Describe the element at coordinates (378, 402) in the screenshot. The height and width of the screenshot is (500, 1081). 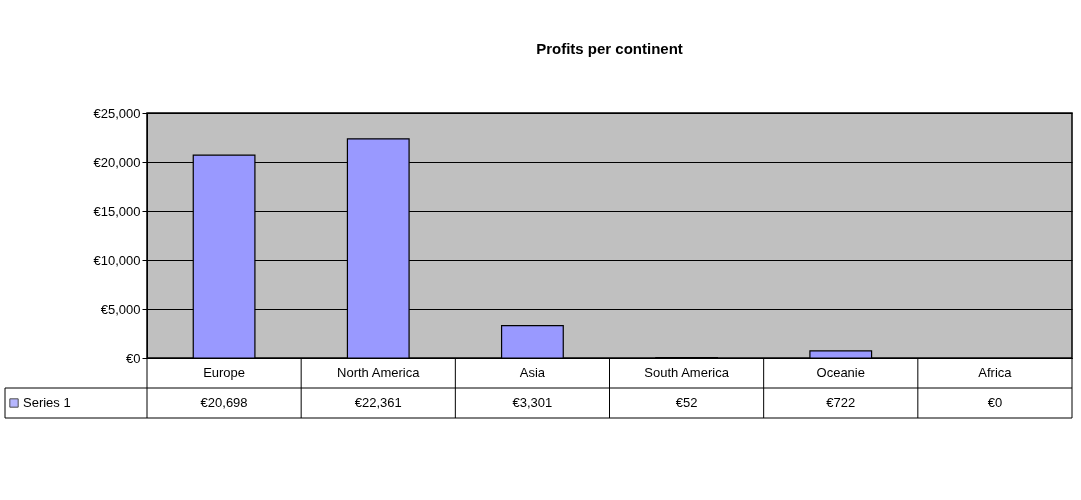
I see `data-label: €22,361` at that location.